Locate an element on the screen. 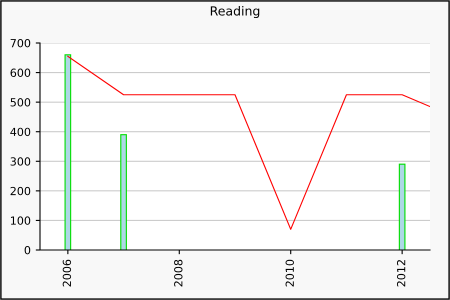  y-tick-label: 600 is located at coordinates (20, 72).